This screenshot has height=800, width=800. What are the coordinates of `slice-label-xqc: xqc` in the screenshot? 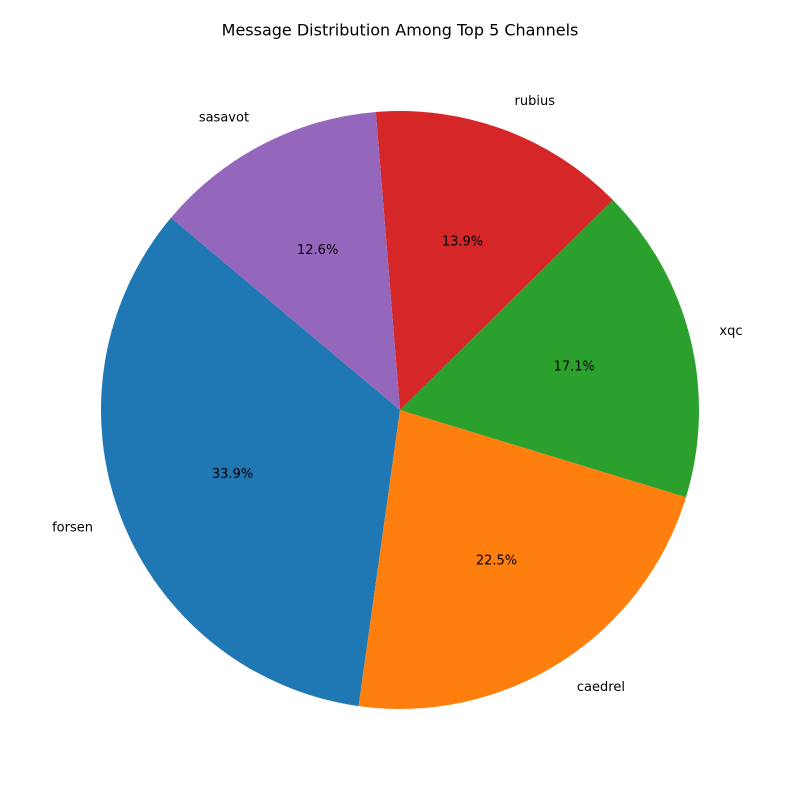 It's located at (730, 331).